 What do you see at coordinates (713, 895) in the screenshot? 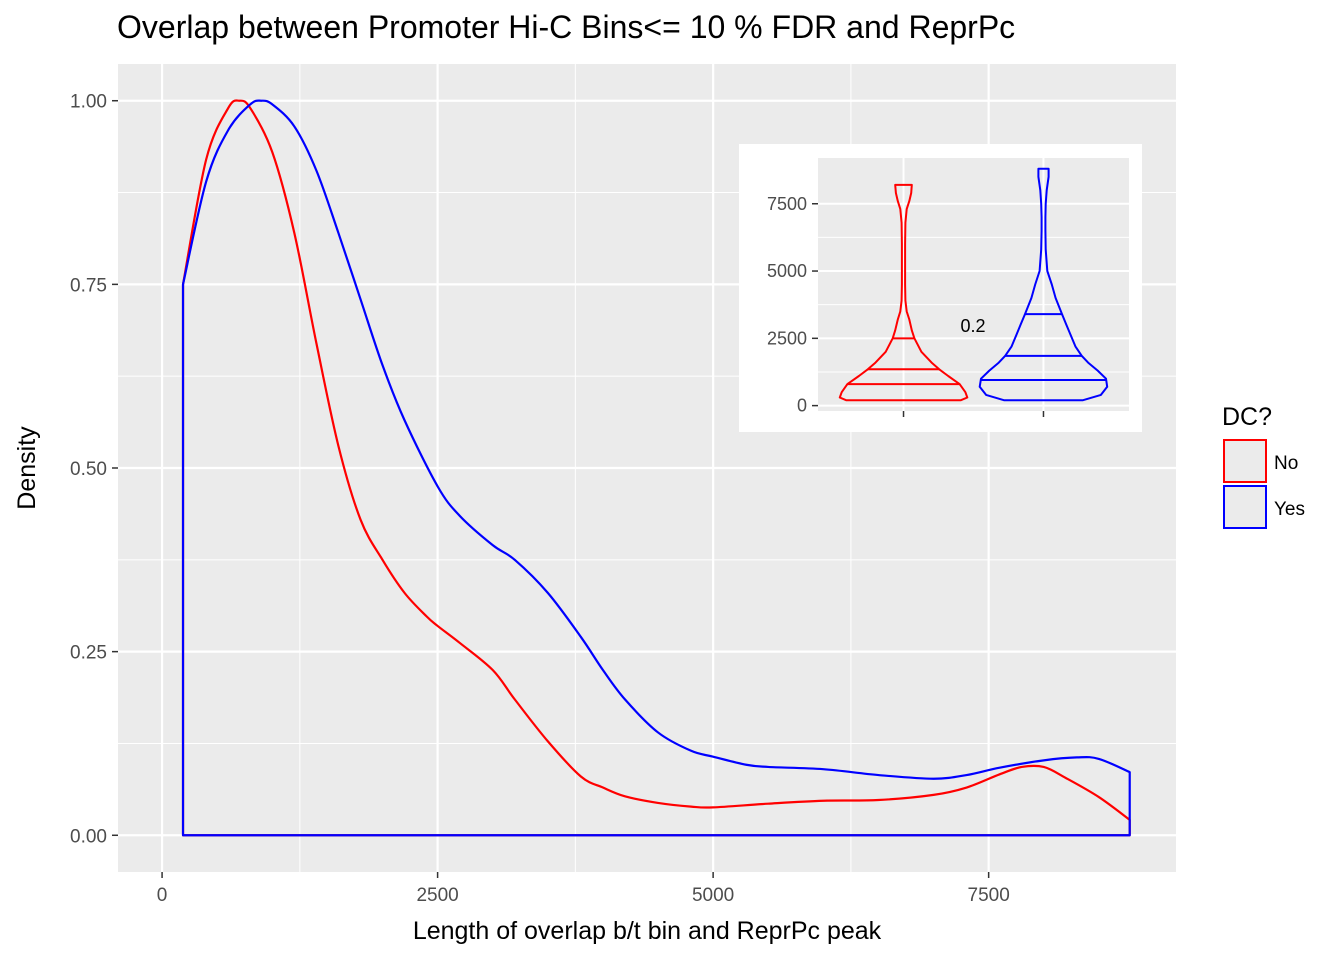
I see `x-tick-label: 5000` at bounding box center [713, 895].